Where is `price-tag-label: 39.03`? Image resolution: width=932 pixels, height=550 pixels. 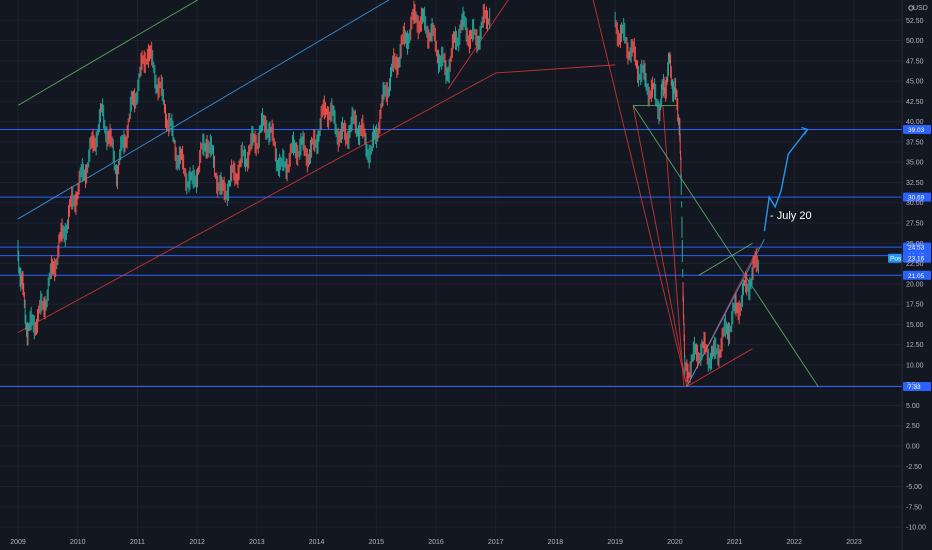
price-tag-label: 39.03 is located at coordinates (916, 130).